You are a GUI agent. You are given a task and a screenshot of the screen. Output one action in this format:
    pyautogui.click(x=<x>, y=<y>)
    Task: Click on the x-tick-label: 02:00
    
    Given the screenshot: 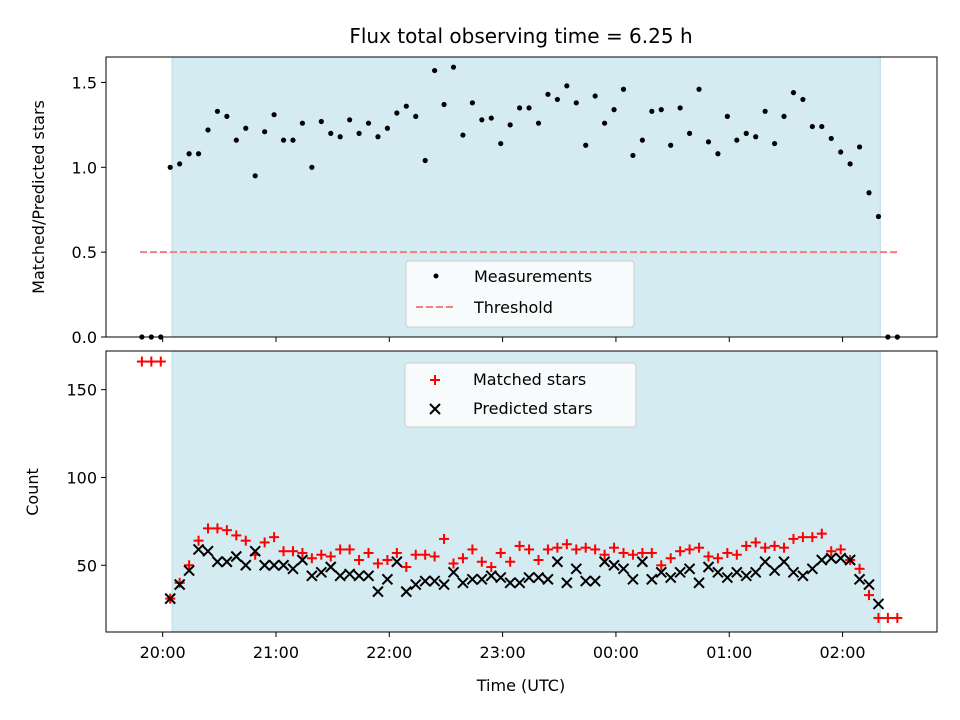 What is the action you would take?
    pyautogui.click(x=843, y=652)
    